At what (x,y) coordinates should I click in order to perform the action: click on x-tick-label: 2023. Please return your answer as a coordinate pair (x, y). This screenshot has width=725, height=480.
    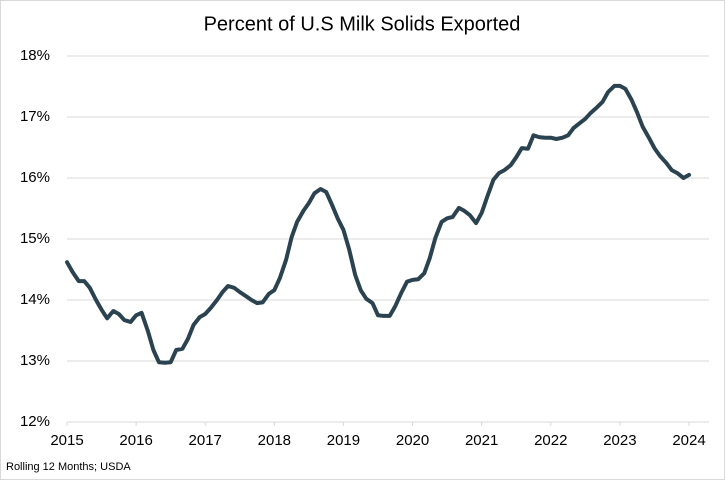
    Looking at the image, I should click on (619, 440).